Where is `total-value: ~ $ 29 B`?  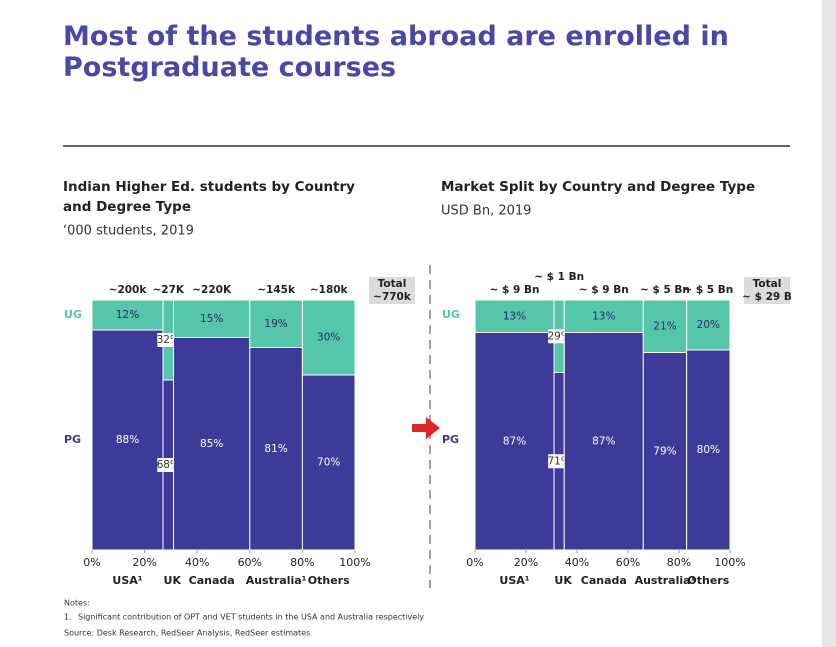
total-value: ~ $ 29 B is located at coordinates (767, 297).